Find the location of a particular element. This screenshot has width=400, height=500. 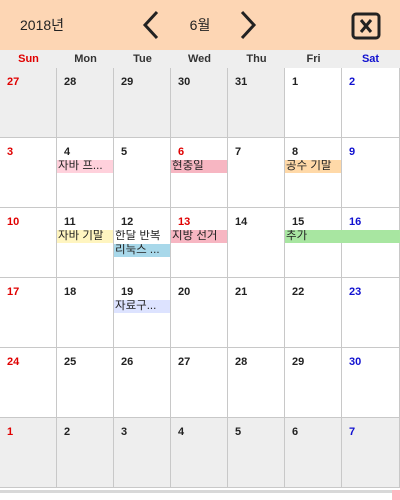

day-number: 18 is located at coordinates (70, 292).